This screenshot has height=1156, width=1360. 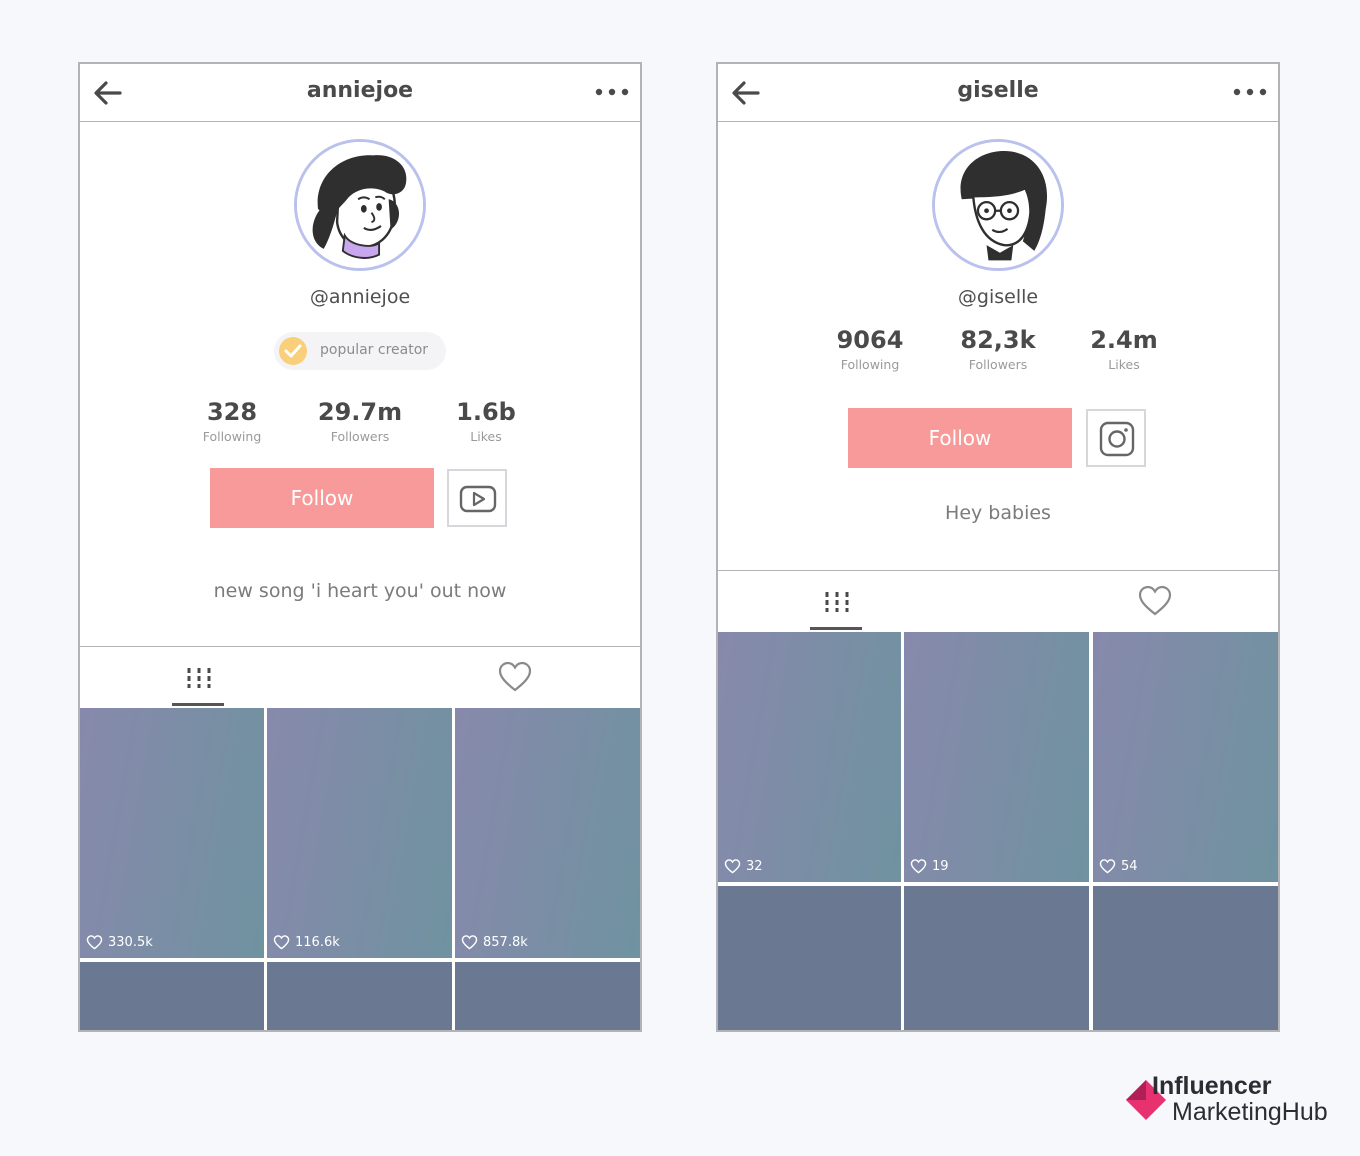 What do you see at coordinates (996, 757) in the screenshot?
I see `video-thumbnail: 19` at bounding box center [996, 757].